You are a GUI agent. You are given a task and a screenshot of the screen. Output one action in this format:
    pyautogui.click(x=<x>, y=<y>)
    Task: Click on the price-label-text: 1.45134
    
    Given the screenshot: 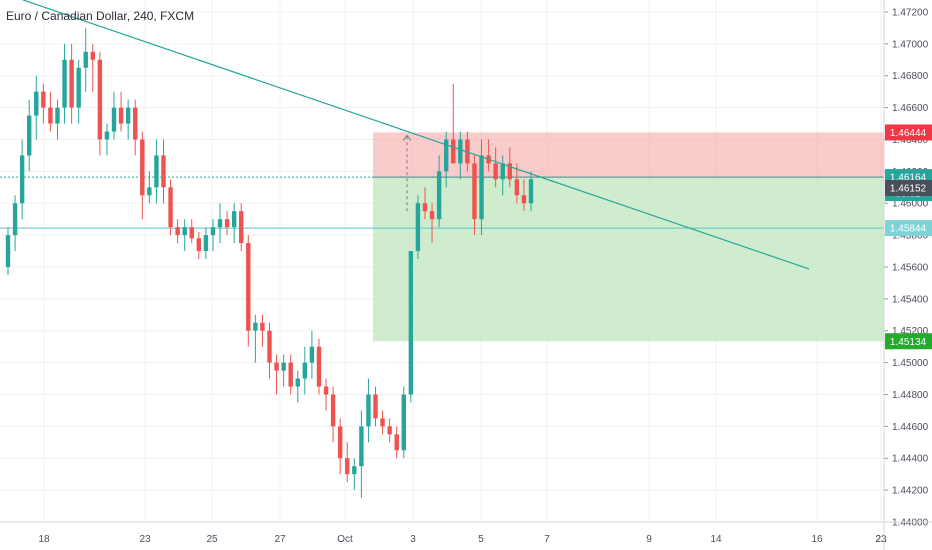 What is the action you would take?
    pyautogui.click(x=908, y=342)
    